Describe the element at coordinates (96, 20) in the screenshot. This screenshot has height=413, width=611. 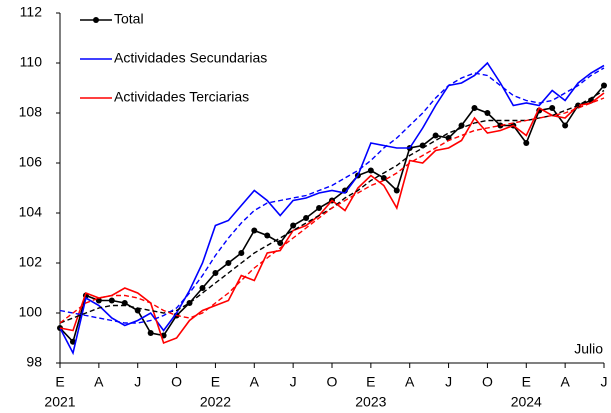
I see `legend-marker` at that location.